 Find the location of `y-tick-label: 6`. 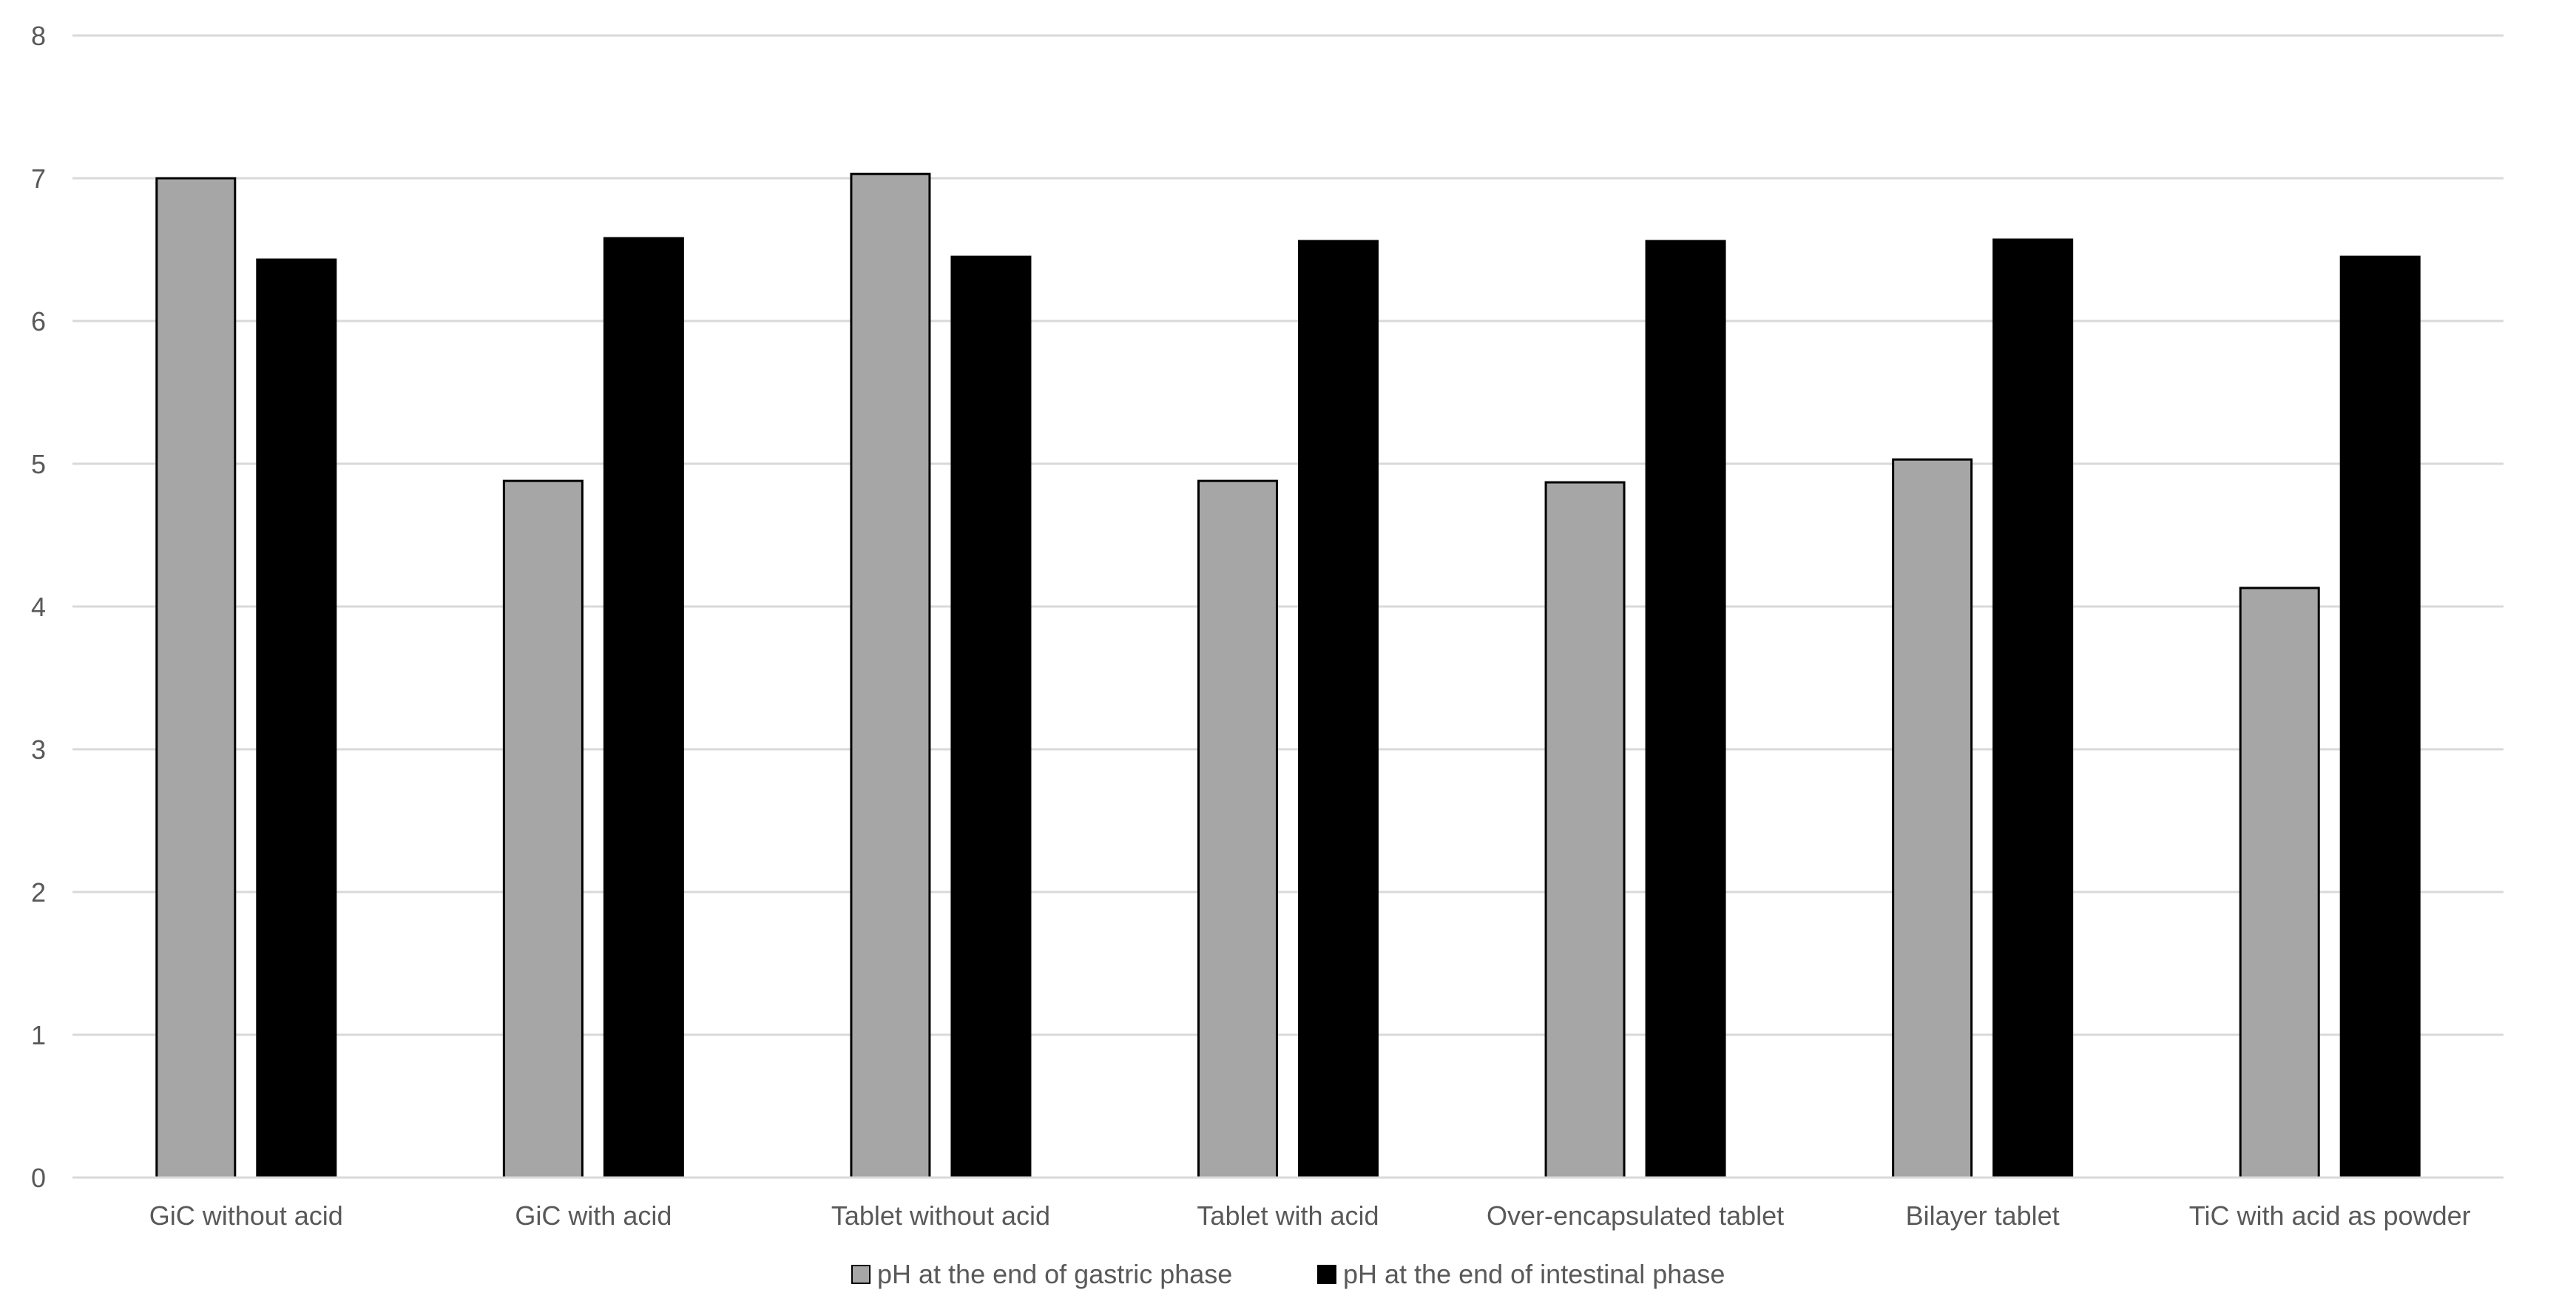

y-tick-label: 6 is located at coordinates (38, 321).